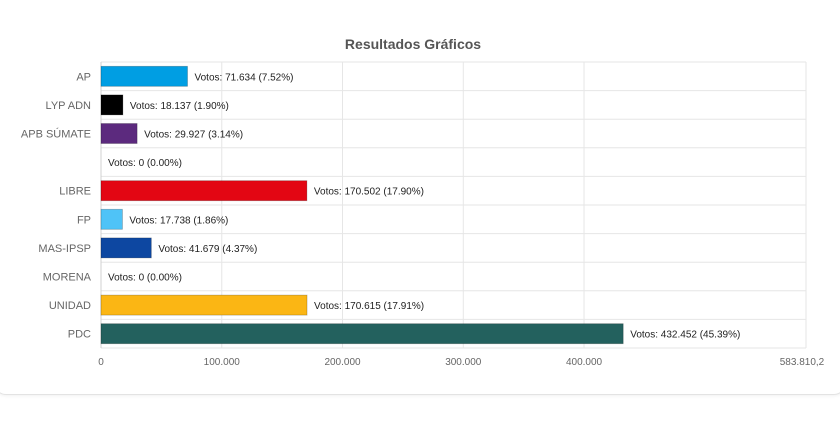 The width and height of the screenshot is (840, 446). Describe the element at coordinates (79, 335) in the screenshot. I see `category-label: PDC` at that location.